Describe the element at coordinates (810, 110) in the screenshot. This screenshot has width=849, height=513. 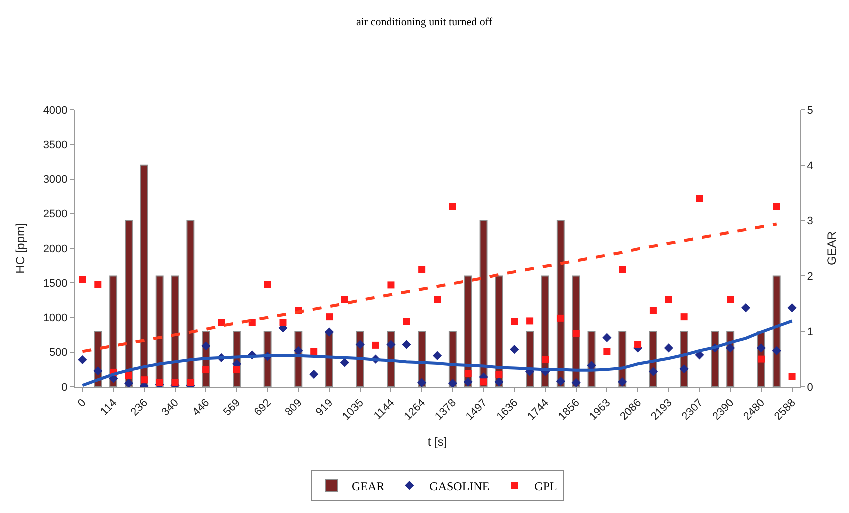
I see `y2-tick-label: 5` at that location.